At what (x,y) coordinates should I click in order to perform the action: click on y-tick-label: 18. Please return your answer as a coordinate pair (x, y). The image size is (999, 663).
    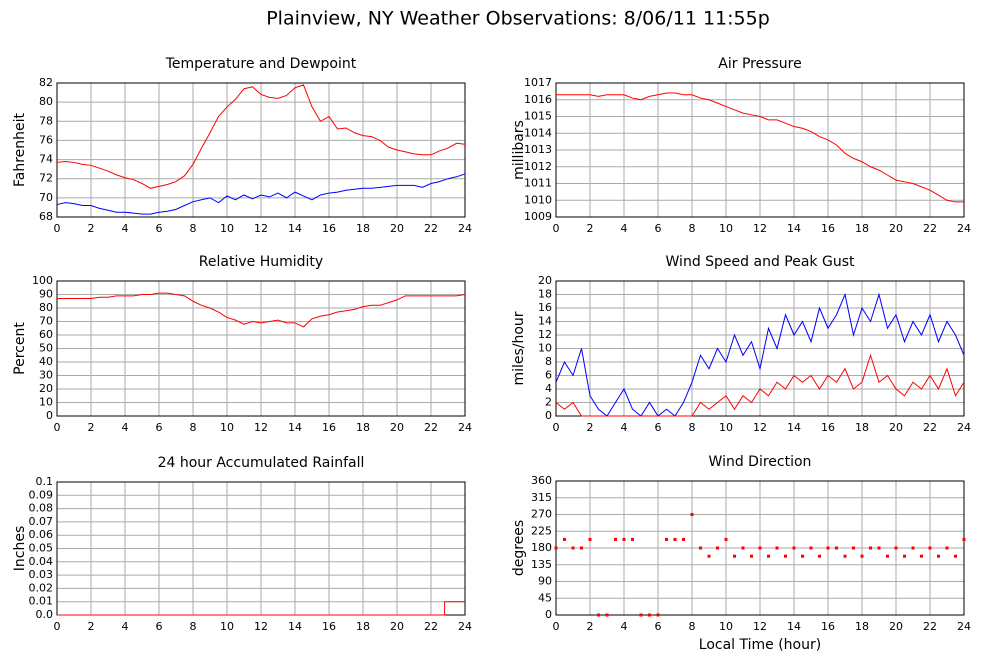
    Looking at the image, I should click on (545, 294).